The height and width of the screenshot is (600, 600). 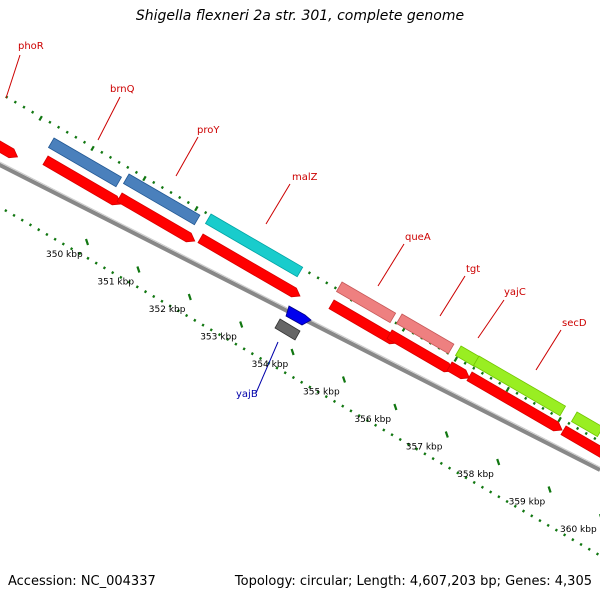 What do you see at coordinates (85, 162) in the screenshot?
I see `gene-bar-brnQ` at bounding box center [85, 162].